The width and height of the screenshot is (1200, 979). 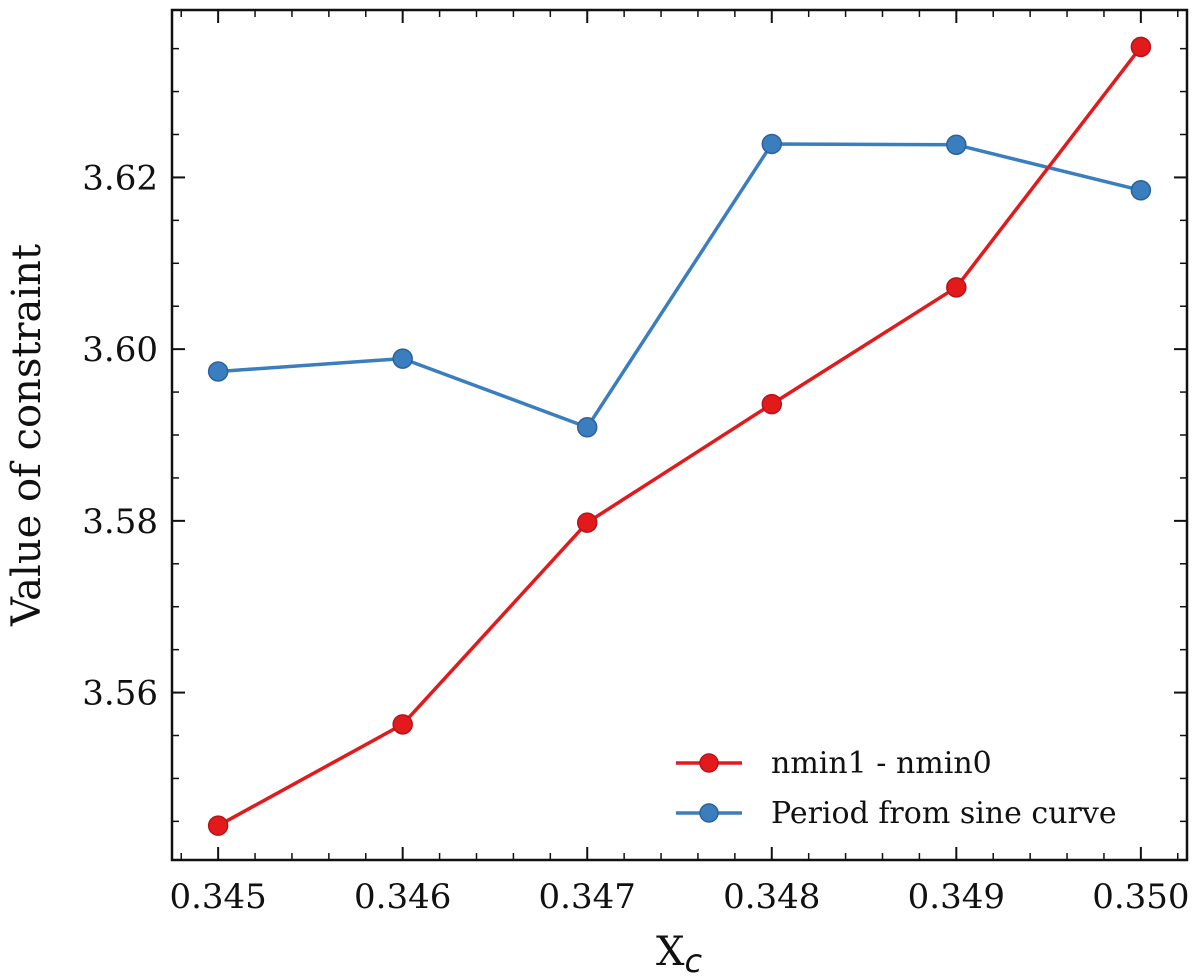 What do you see at coordinates (120, 694) in the screenshot?
I see `y-tick-label: 3.56` at bounding box center [120, 694].